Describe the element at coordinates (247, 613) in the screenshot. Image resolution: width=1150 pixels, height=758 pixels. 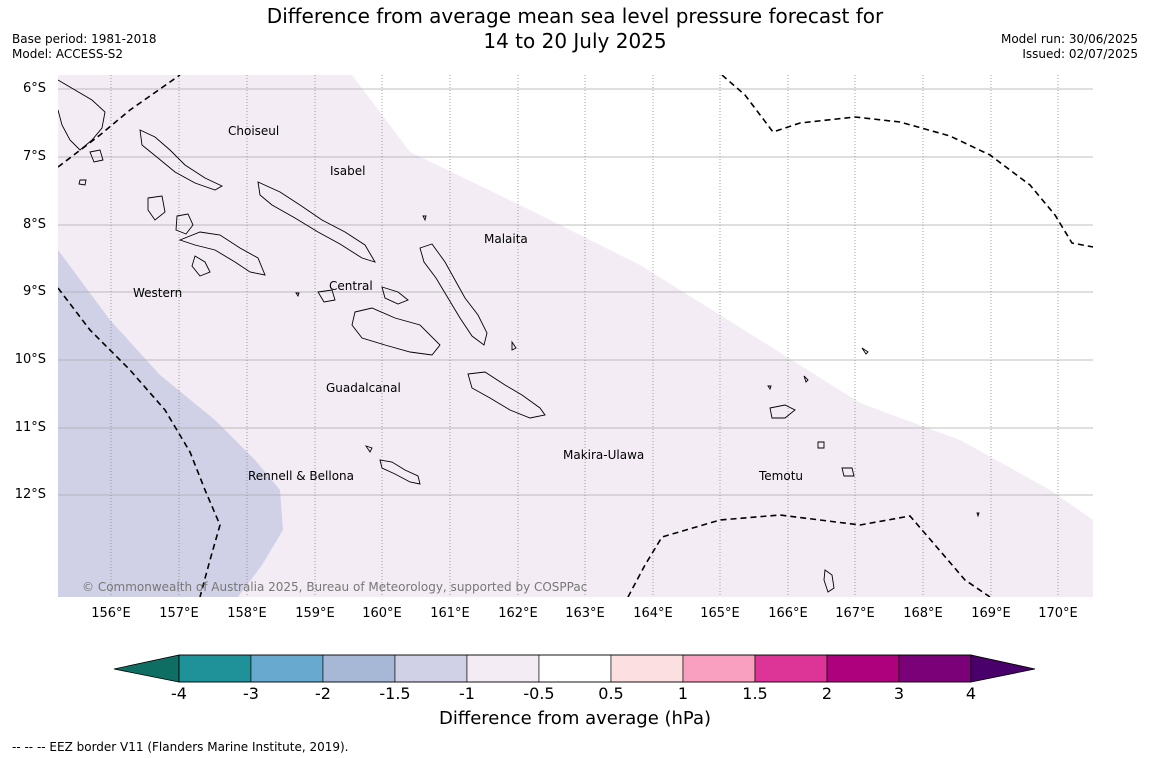
I see `lon-label-158e: 158°E` at that location.